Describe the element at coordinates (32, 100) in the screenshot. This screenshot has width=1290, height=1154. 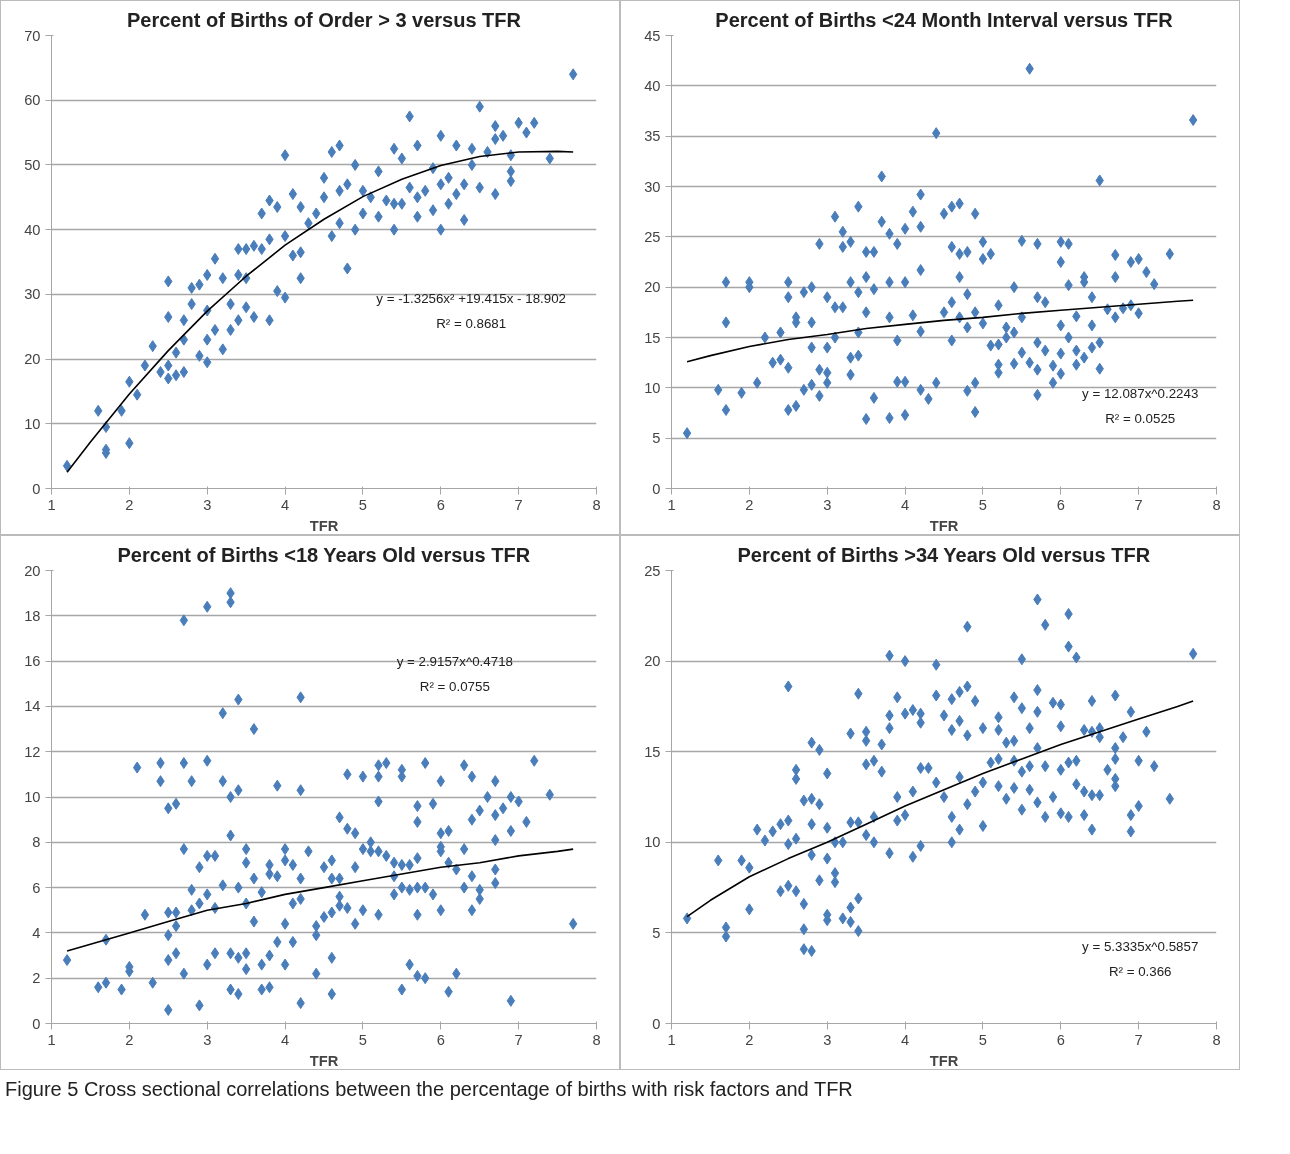
I see `y-tick-label: 60` at that location.